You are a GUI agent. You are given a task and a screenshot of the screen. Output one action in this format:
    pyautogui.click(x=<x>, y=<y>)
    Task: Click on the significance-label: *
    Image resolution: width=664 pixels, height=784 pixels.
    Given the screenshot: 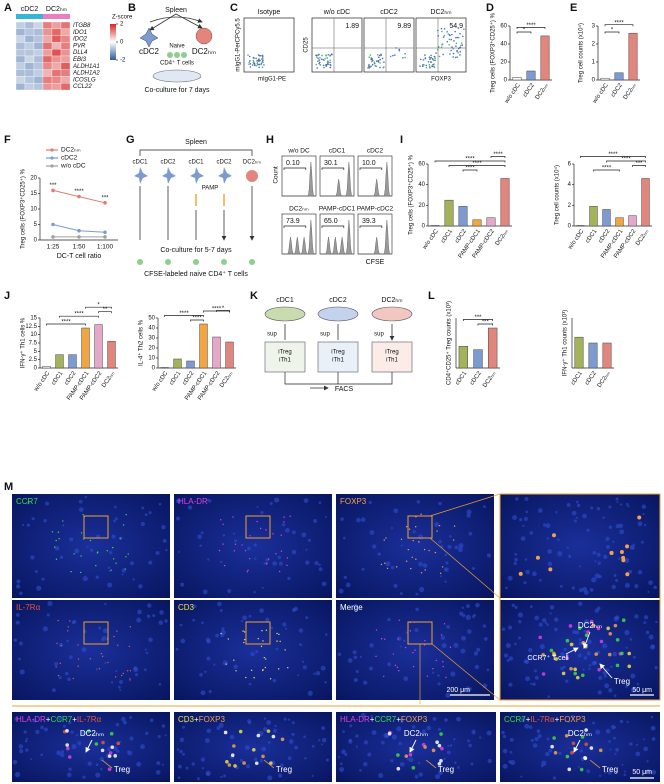 What is the action you would take?
    pyautogui.click(x=223, y=309)
    